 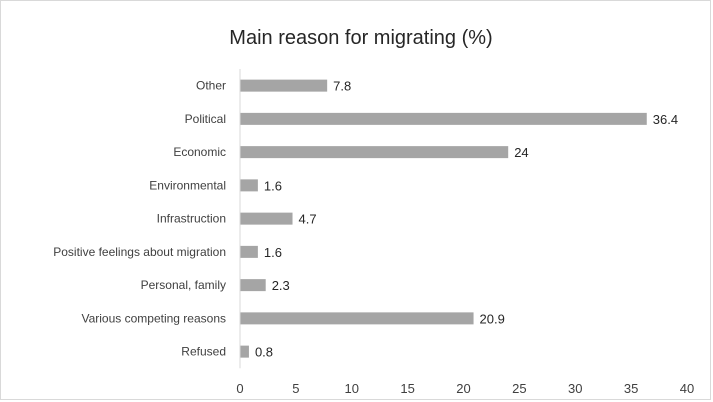 What do you see at coordinates (492, 318) in the screenshot?
I see `data-label: 20.9` at bounding box center [492, 318].